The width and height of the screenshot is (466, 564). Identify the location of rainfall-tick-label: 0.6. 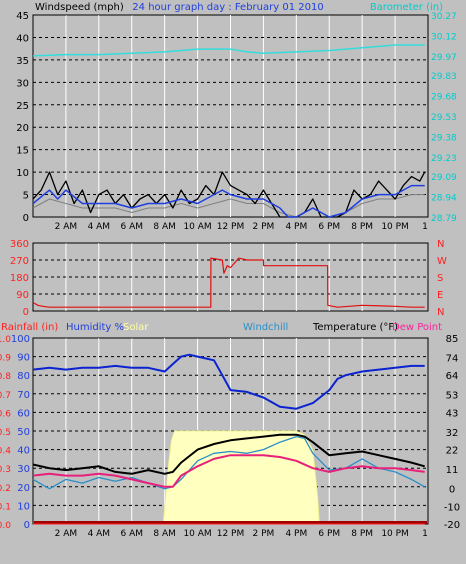
(5, 414).